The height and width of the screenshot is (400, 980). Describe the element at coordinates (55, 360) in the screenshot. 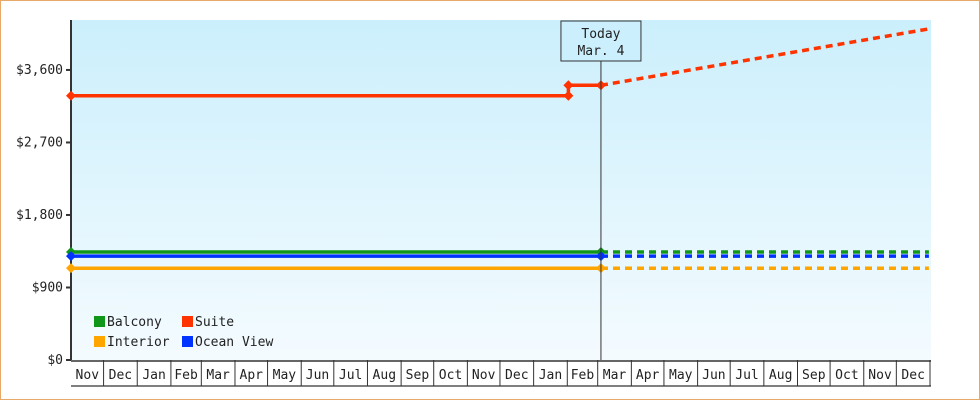

I see `y-tick-label: $0` at that location.